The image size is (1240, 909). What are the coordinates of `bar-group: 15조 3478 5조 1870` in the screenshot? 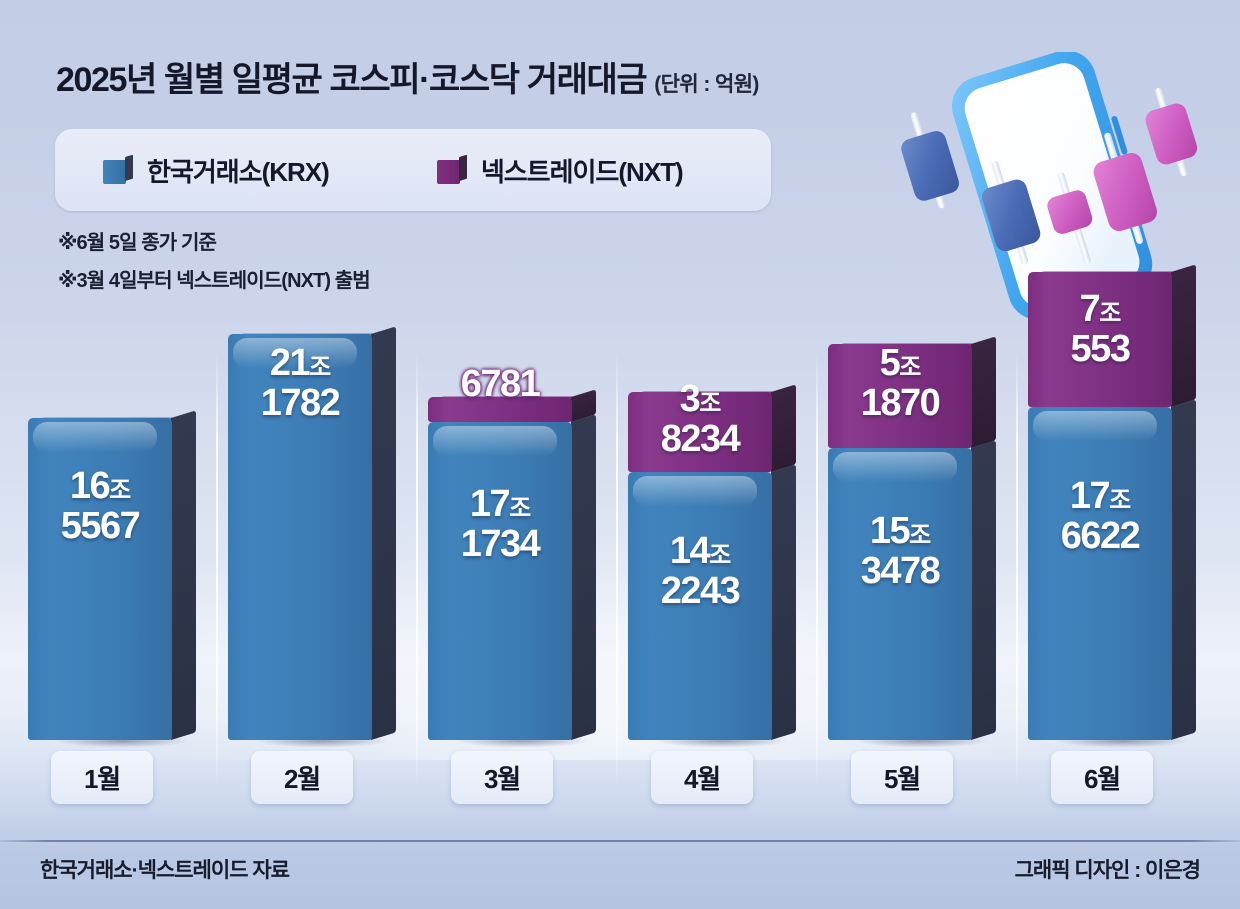 It's located at (913, 538).